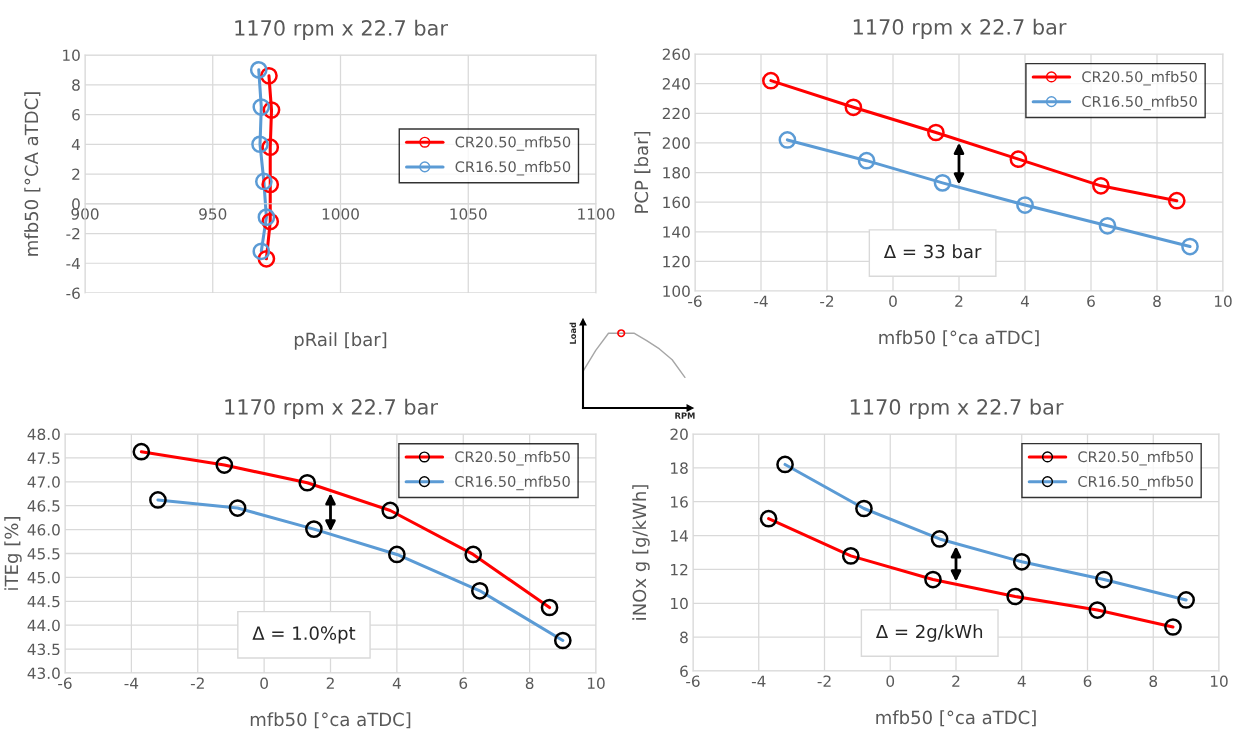  What do you see at coordinates (340, 341) in the screenshot?
I see `x-axis-title: pRail [bar]` at bounding box center [340, 341].